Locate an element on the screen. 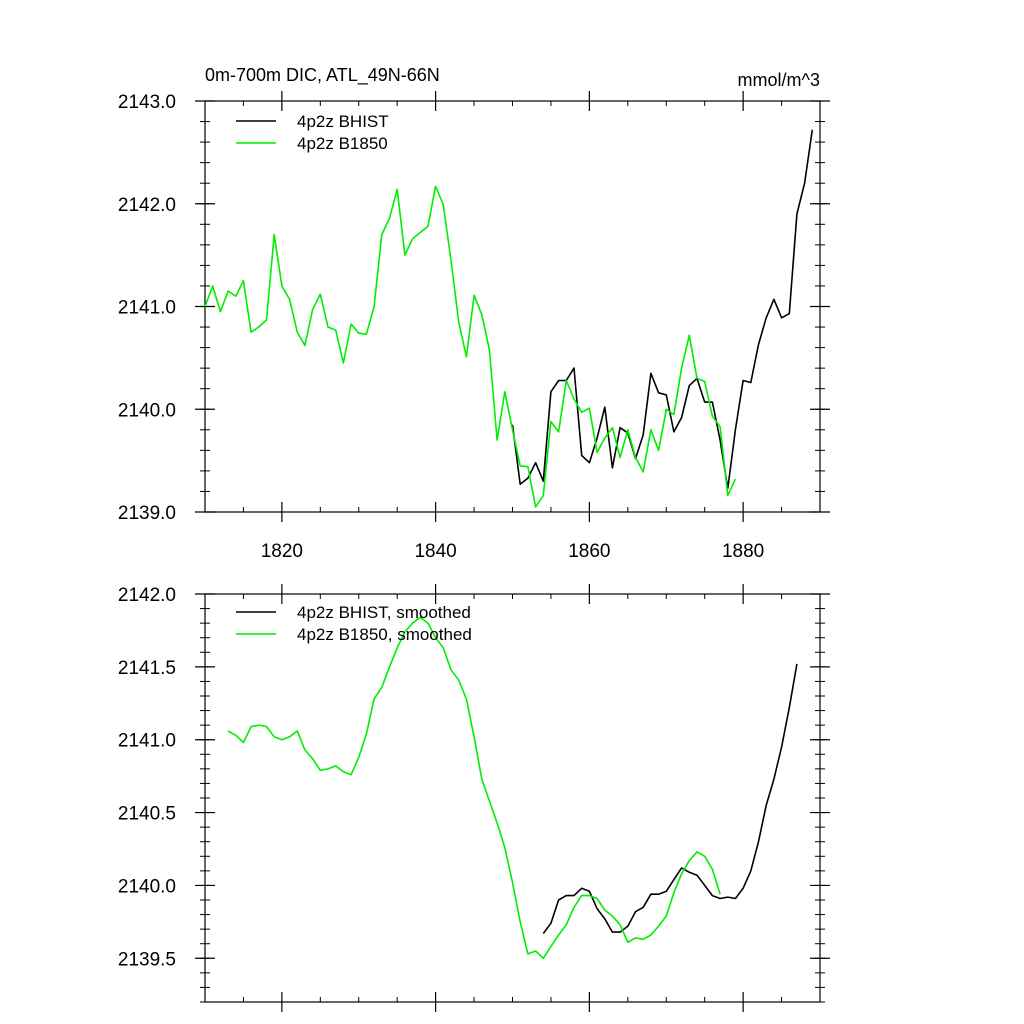 The image size is (1024, 1024). plot-title: 0m-700m DIC, ATL_49N-66N is located at coordinates (322, 75).